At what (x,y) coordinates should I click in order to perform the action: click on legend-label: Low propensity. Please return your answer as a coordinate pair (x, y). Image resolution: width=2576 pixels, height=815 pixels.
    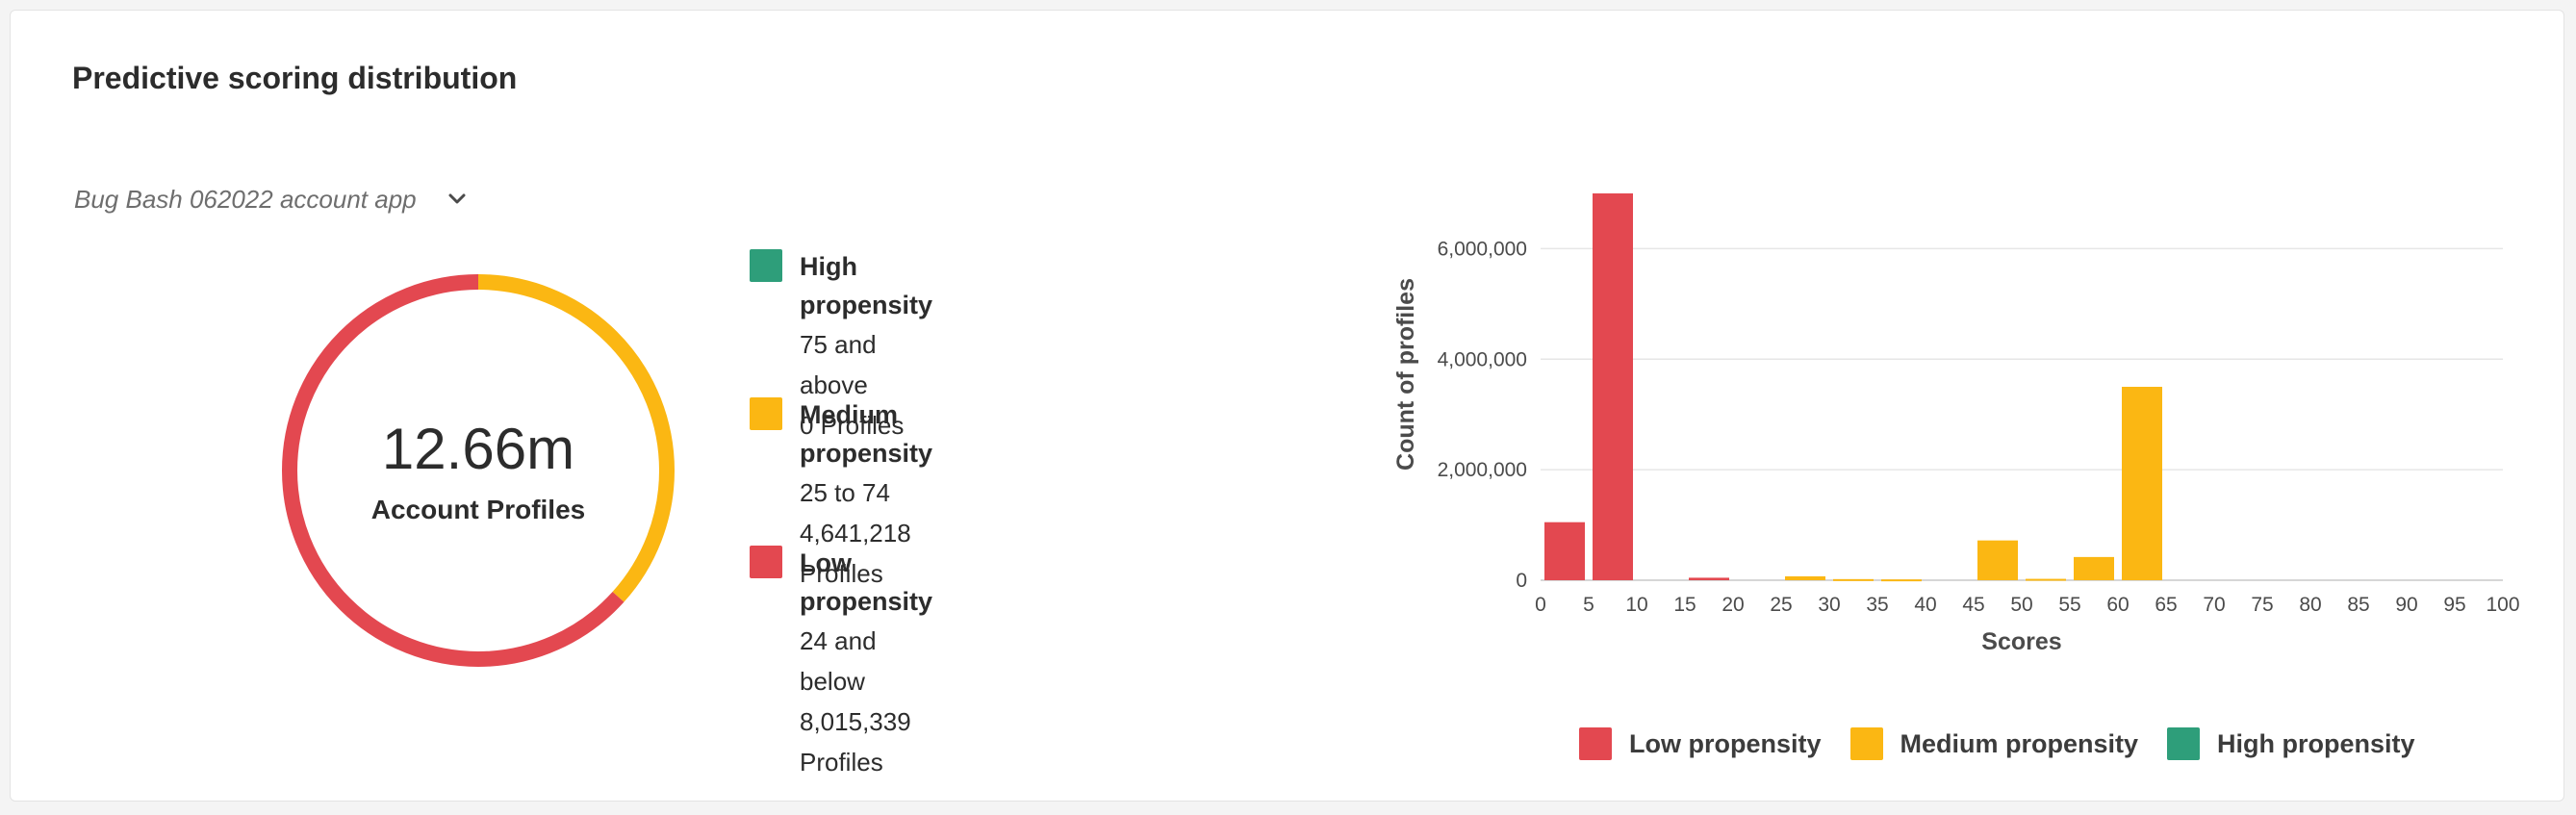
    Looking at the image, I should click on (1725, 743).